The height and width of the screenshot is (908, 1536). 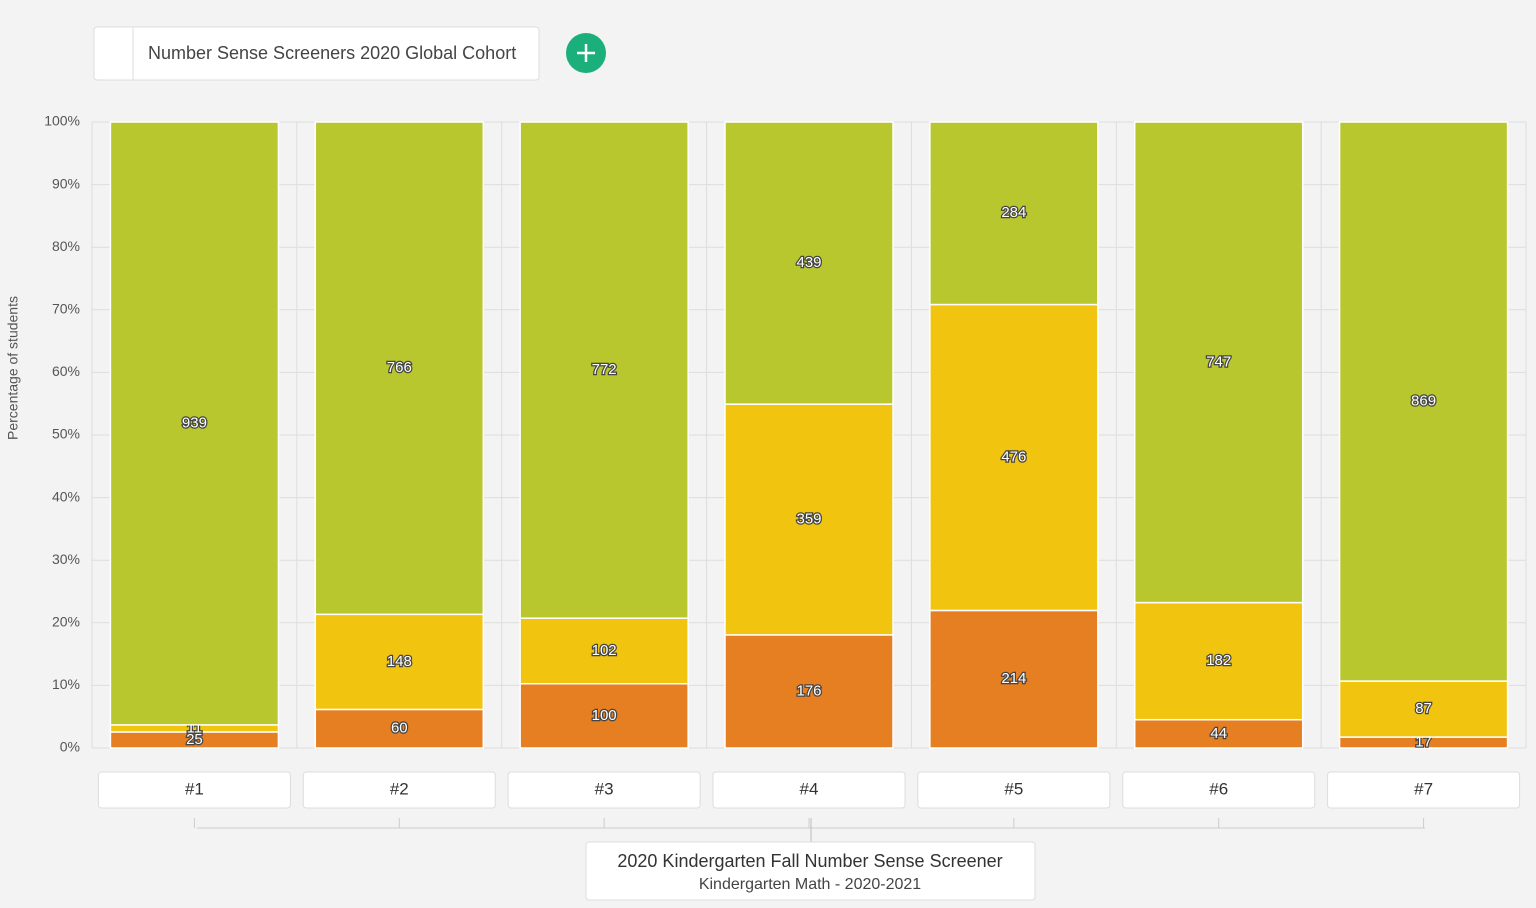 I want to click on x-tick-label: #4, so click(x=809, y=788).